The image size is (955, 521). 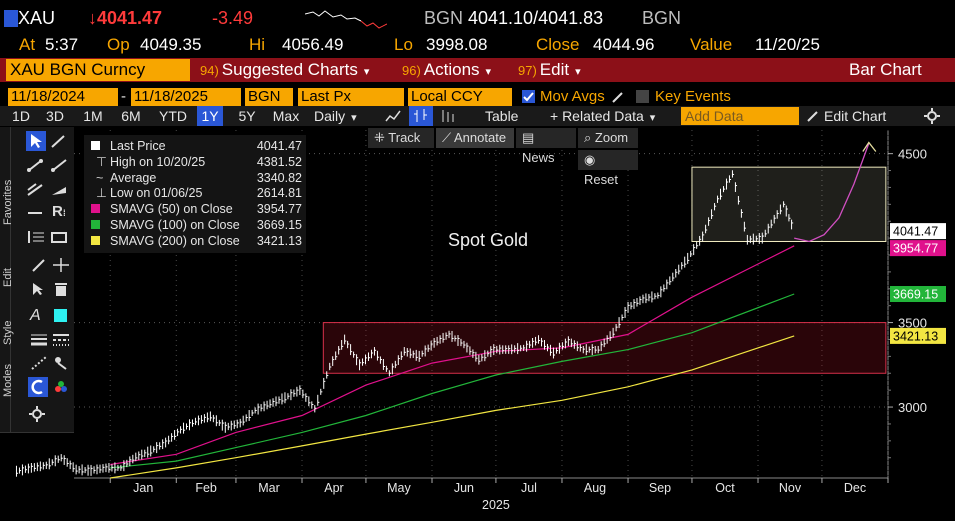 What do you see at coordinates (608, 138) in the screenshot?
I see `zoom-button: ⌕ Zoom` at bounding box center [608, 138].